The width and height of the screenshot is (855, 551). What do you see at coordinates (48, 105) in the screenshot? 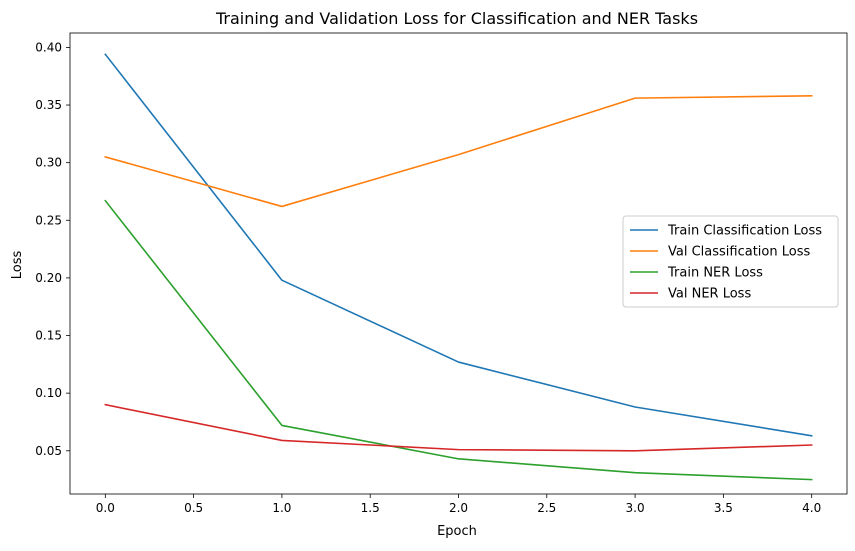
I see `y-tick-label: 0.35` at bounding box center [48, 105].